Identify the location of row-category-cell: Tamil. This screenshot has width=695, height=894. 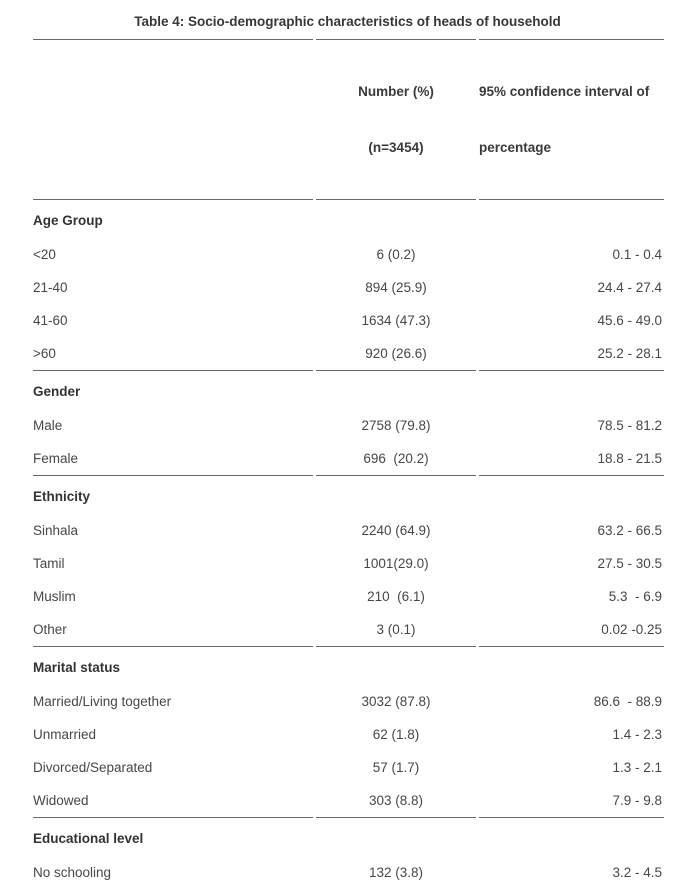
(49, 563).